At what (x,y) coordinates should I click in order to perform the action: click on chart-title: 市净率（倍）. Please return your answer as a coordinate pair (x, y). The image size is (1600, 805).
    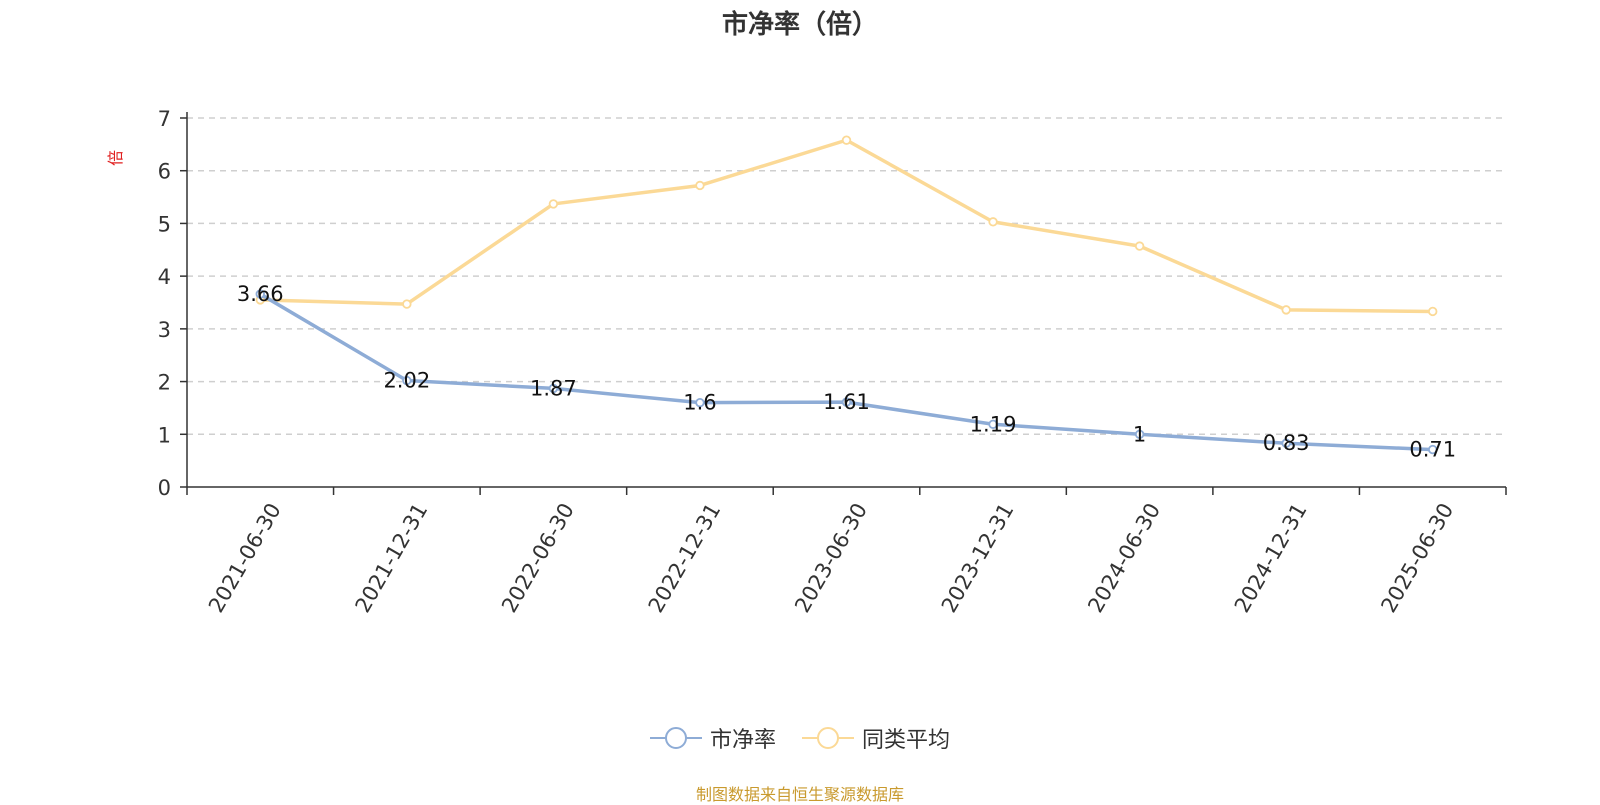
    Looking at the image, I should click on (799, 25).